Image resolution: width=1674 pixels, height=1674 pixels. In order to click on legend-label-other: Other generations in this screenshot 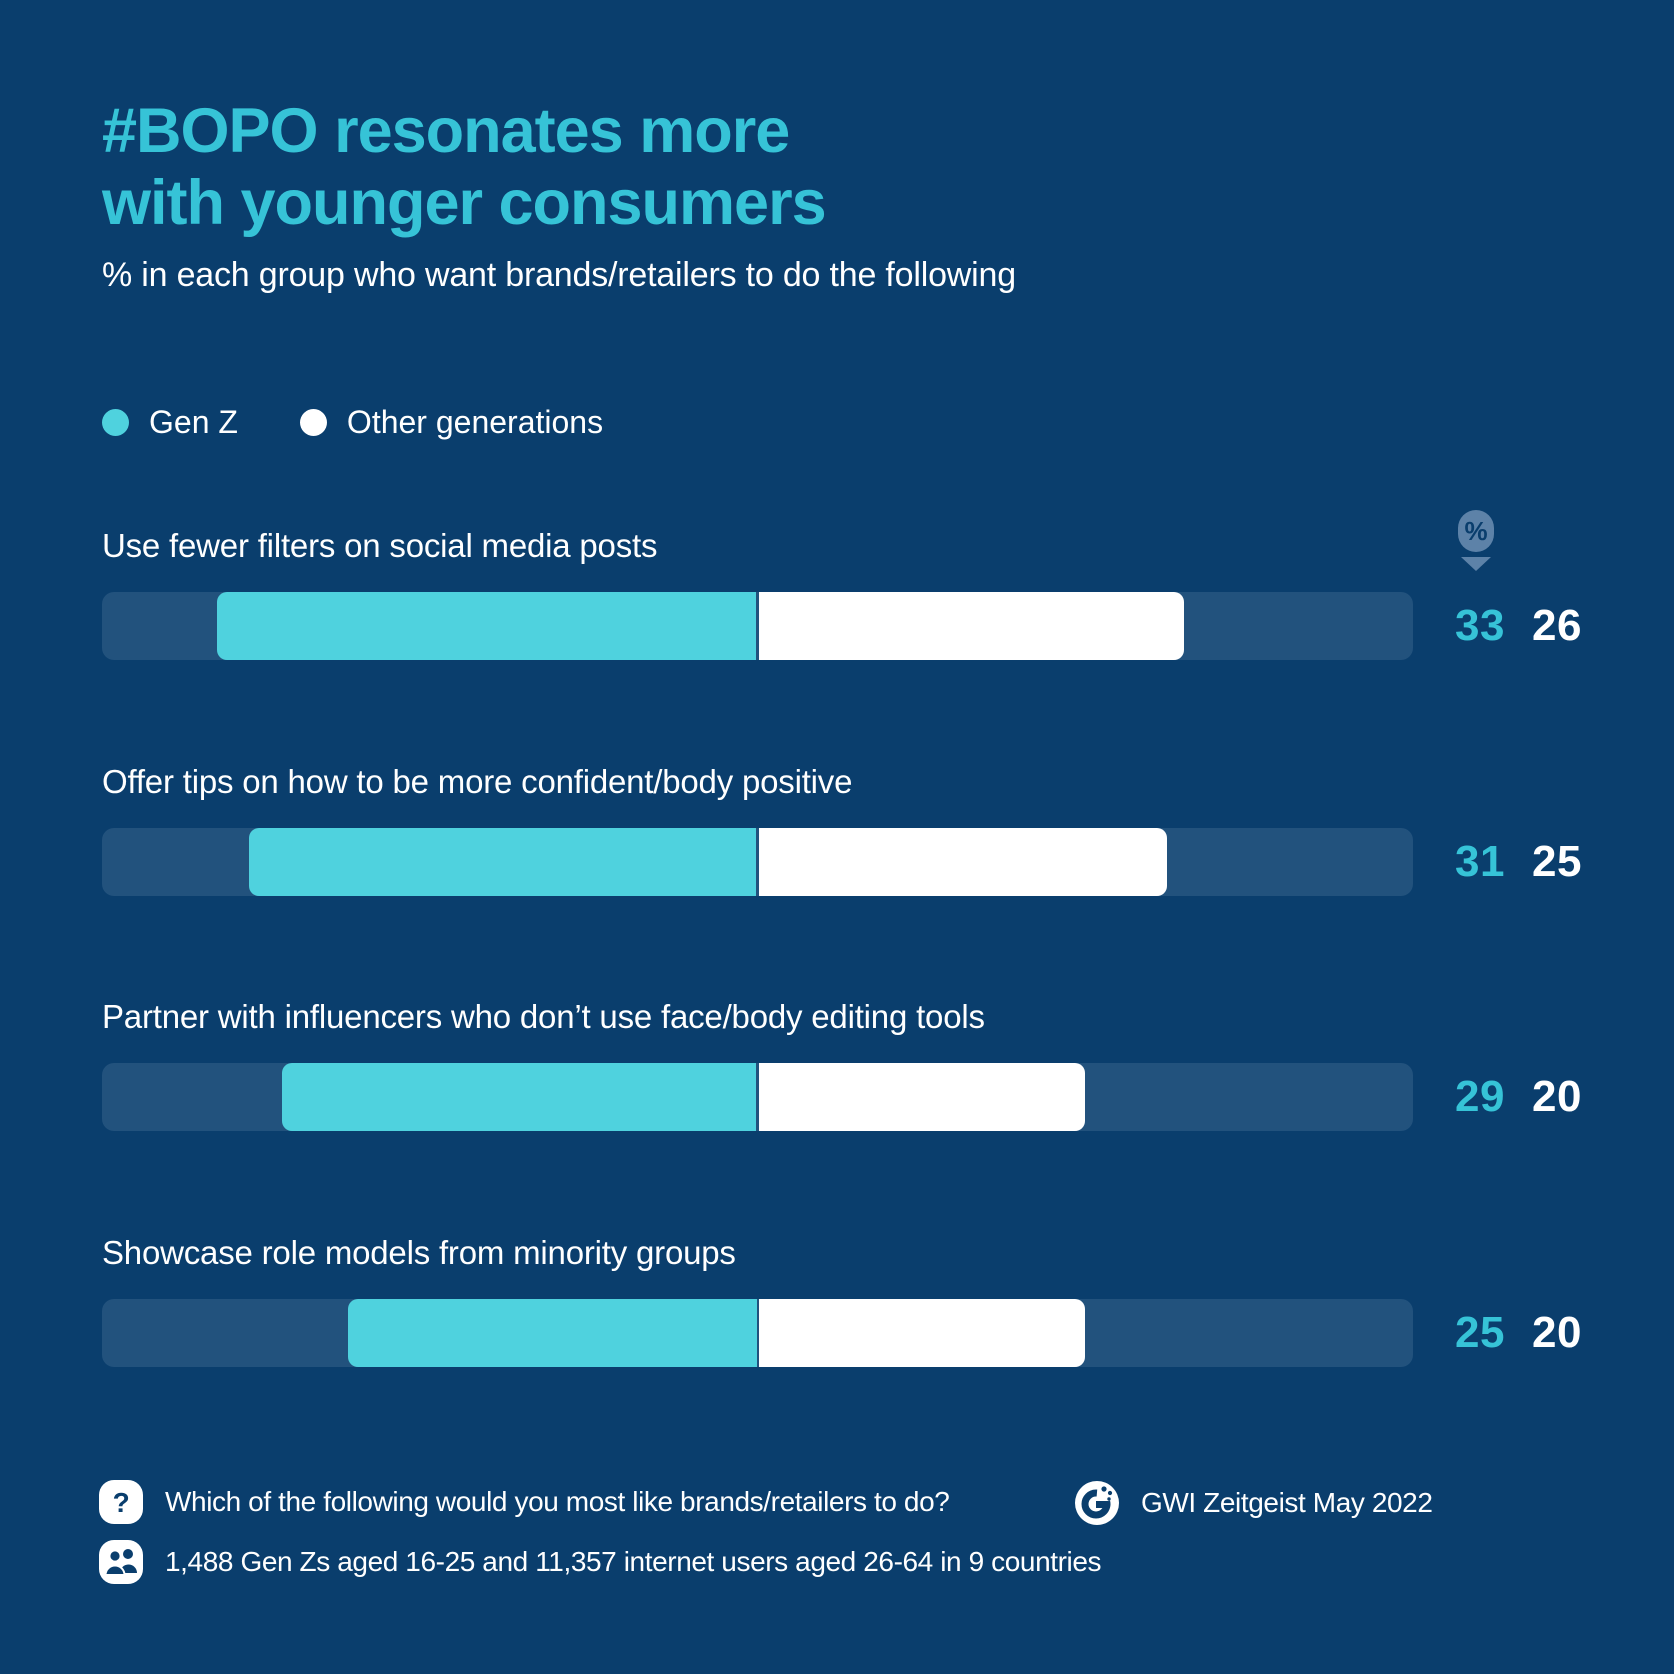, I will do `click(475, 422)`.